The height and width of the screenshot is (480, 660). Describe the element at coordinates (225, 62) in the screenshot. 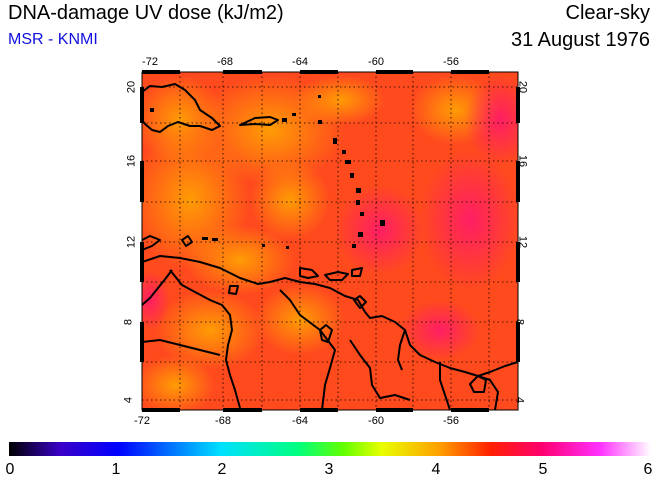

I see `lon-tick-top: -68` at that location.